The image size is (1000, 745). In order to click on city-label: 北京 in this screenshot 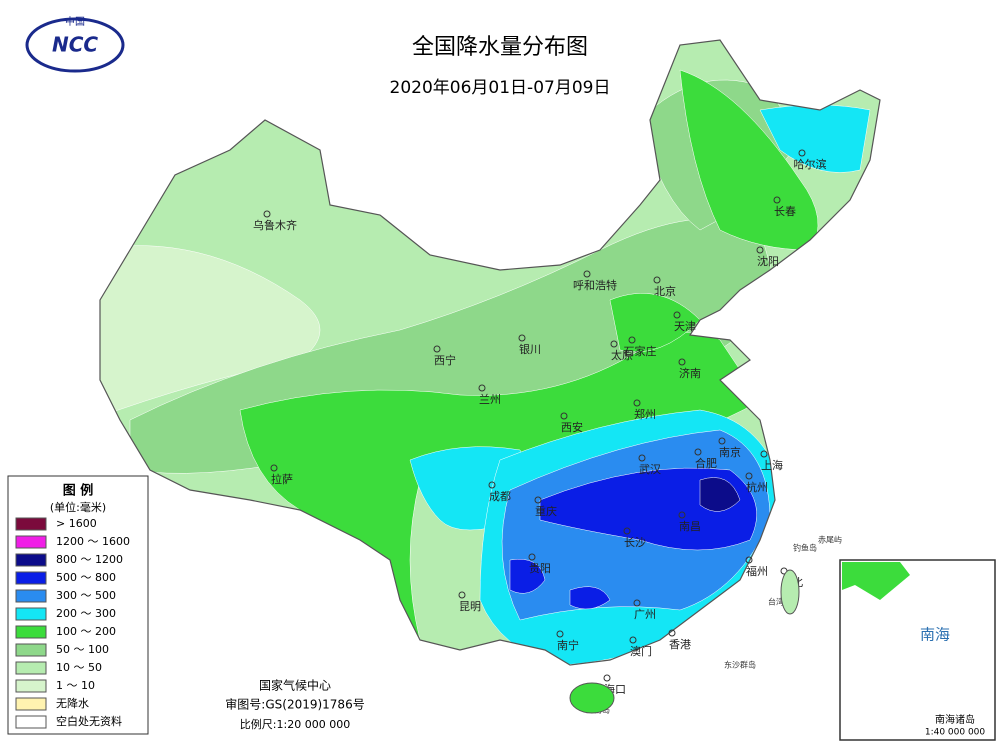, I will do `click(665, 291)`.